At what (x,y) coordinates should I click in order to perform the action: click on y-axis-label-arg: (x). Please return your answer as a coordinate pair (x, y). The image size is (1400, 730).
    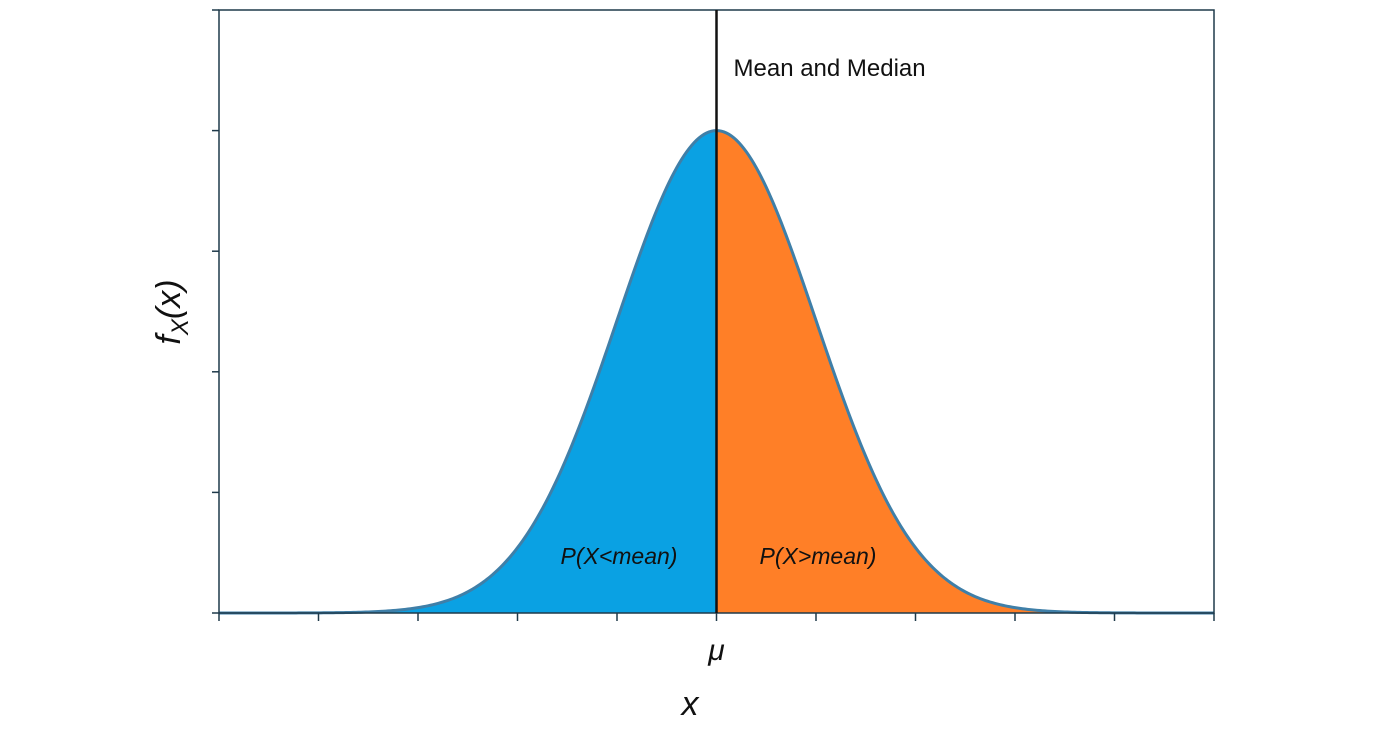
    Looking at the image, I should click on (169, 299).